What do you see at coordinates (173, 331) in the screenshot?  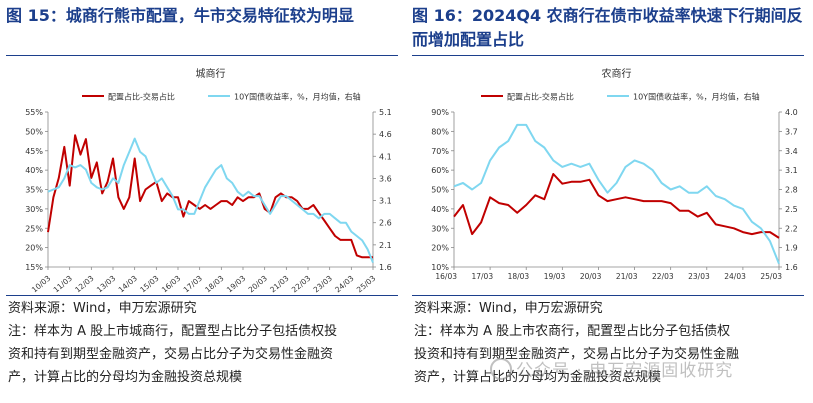 I see `note-line-1: 注：样本为 A 股上市城商行，配置型占比分子包括债权投` at bounding box center [173, 331].